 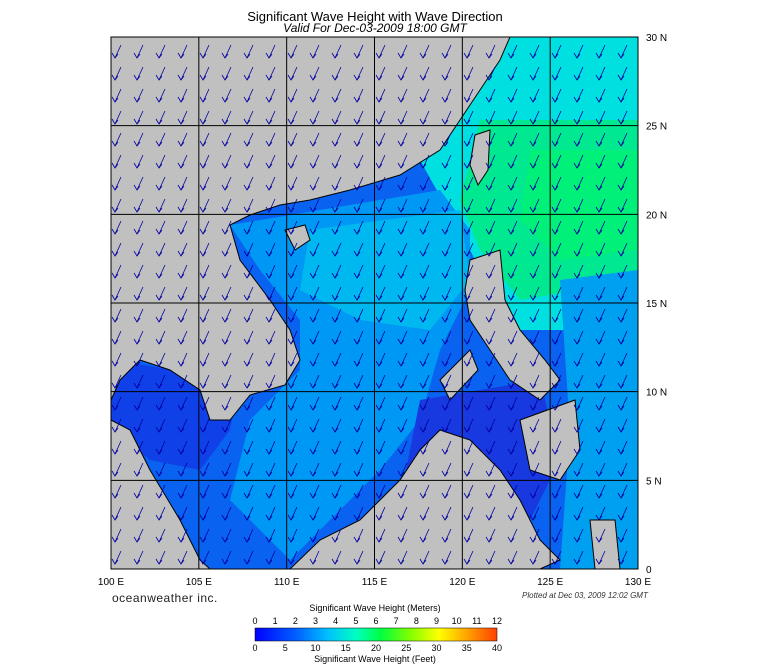 What do you see at coordinates (199, 582) in the screenshot?
I see `lon-label: 105 E` at bounding box center [199, 582].